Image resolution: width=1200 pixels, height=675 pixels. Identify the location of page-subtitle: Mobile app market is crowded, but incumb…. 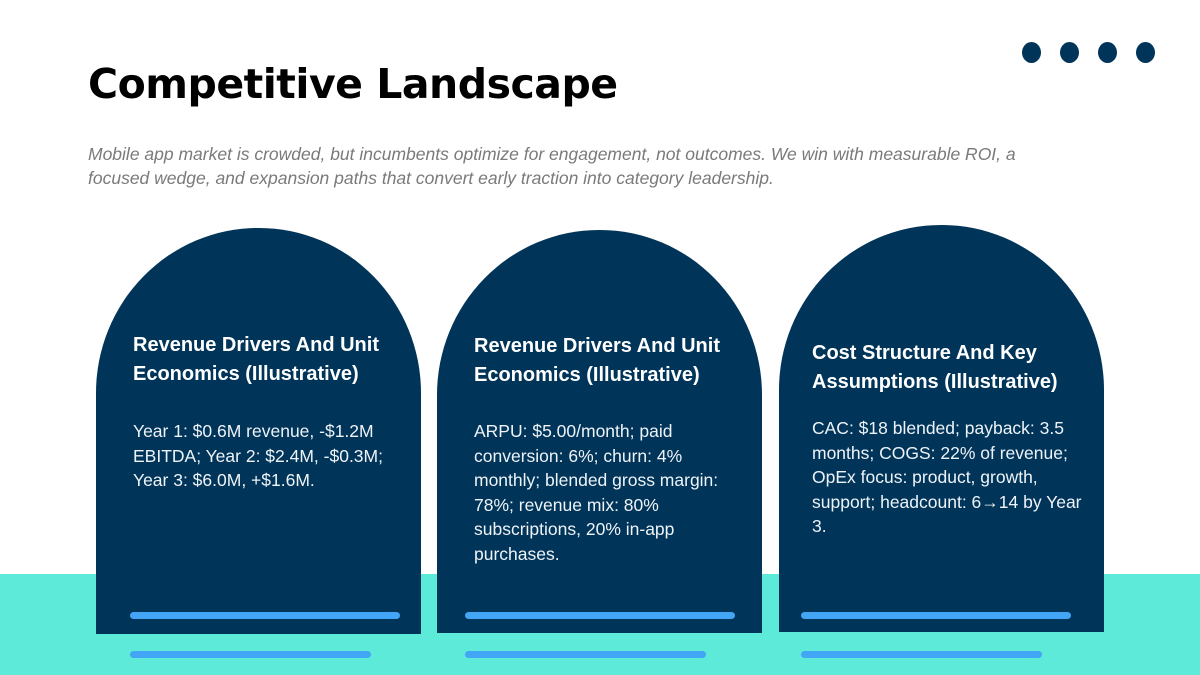
(552, 166).